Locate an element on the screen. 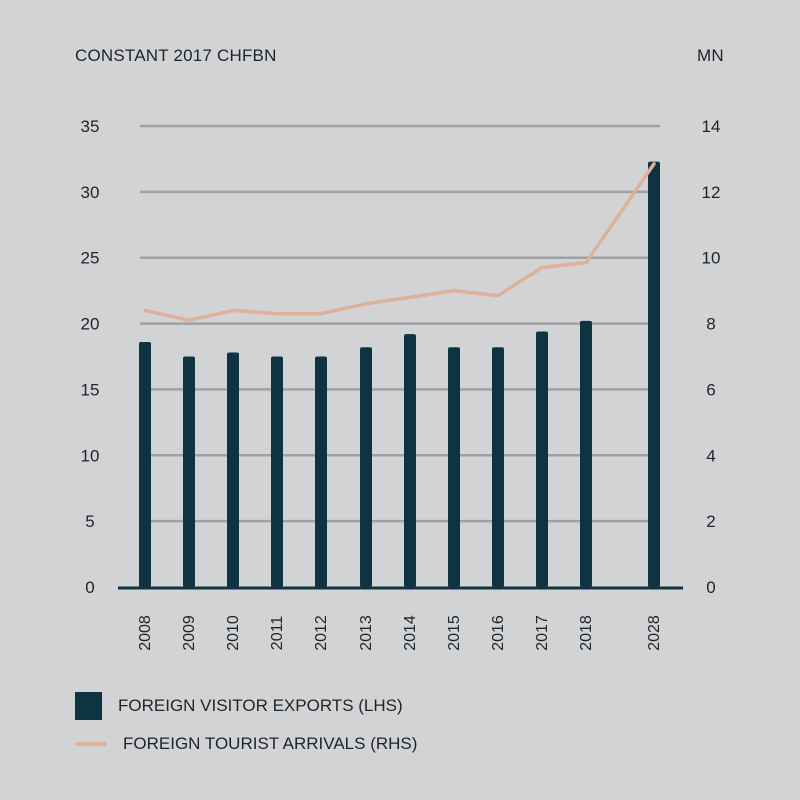  y-left-tick-label: 25 is located at coordinates (90, 258).